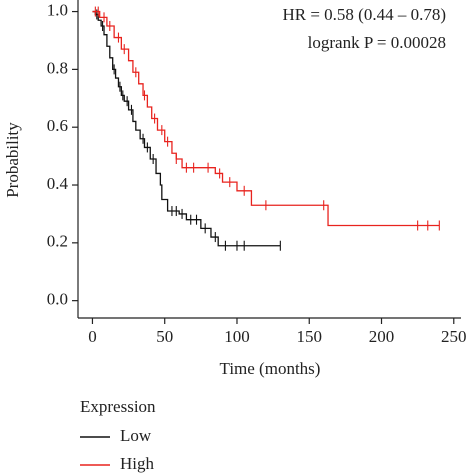 The width and height of the screenshot is (474, 474). Describe the element at coordinates (57, 67) in the screenshot. I see `y-tick-label: 0.8` at that location.